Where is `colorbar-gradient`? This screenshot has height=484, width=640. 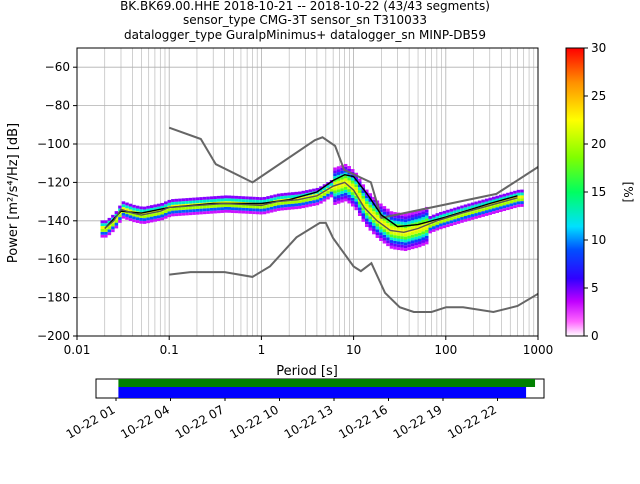 colorbar-gradient is located at coordinates (575, 192).